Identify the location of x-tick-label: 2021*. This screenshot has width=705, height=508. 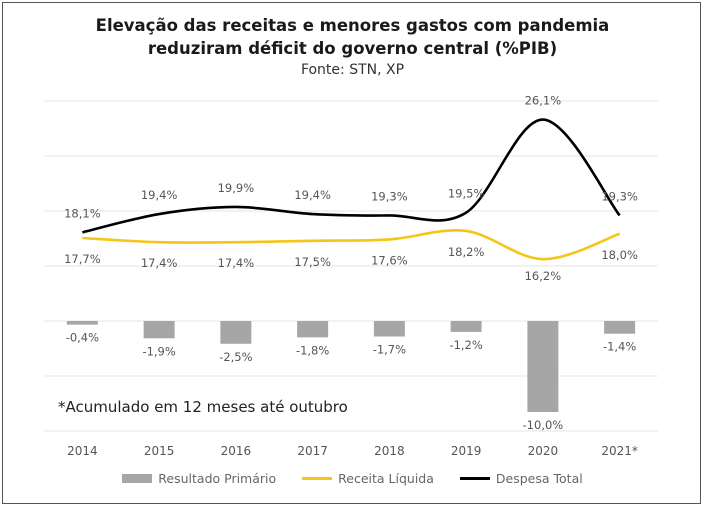
(619, 451).